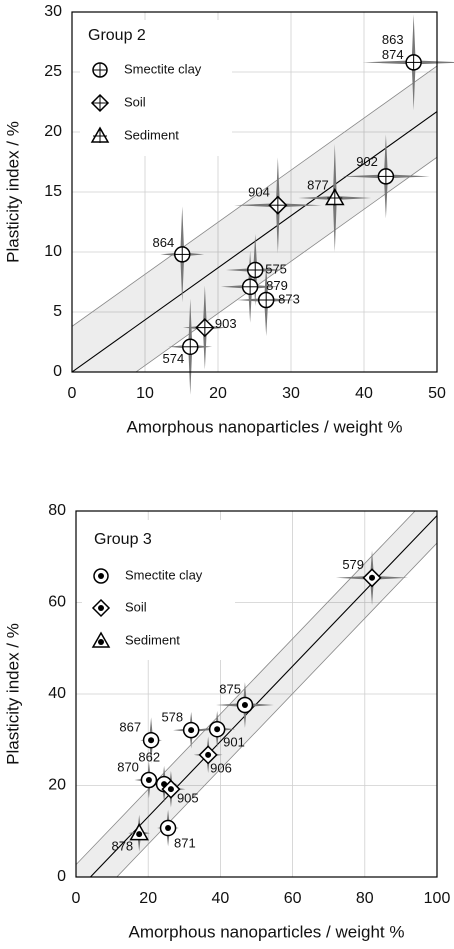  What do you see at coordinates (57, 693) in the screenshot?
I see `y-tick-label: 40` at bounding box center [57, 693].